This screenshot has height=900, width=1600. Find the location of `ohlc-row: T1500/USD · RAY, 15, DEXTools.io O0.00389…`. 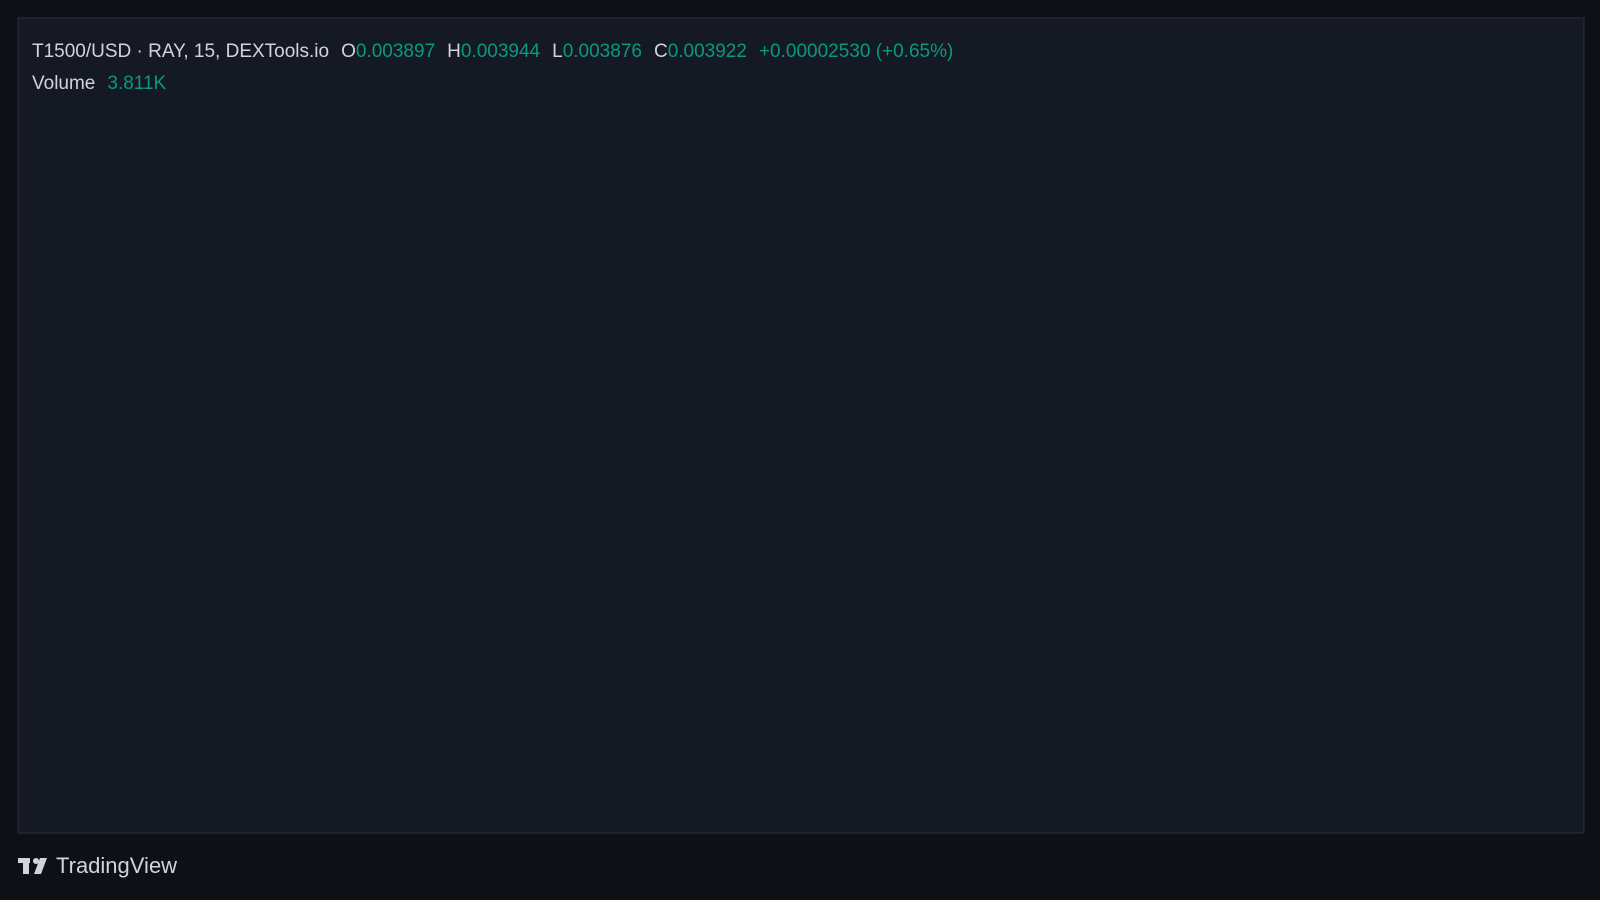

ohlc-row: T1500/USD · RAY, 15, DEXTools.io O0.00389… is located at coordinates (492, 52).